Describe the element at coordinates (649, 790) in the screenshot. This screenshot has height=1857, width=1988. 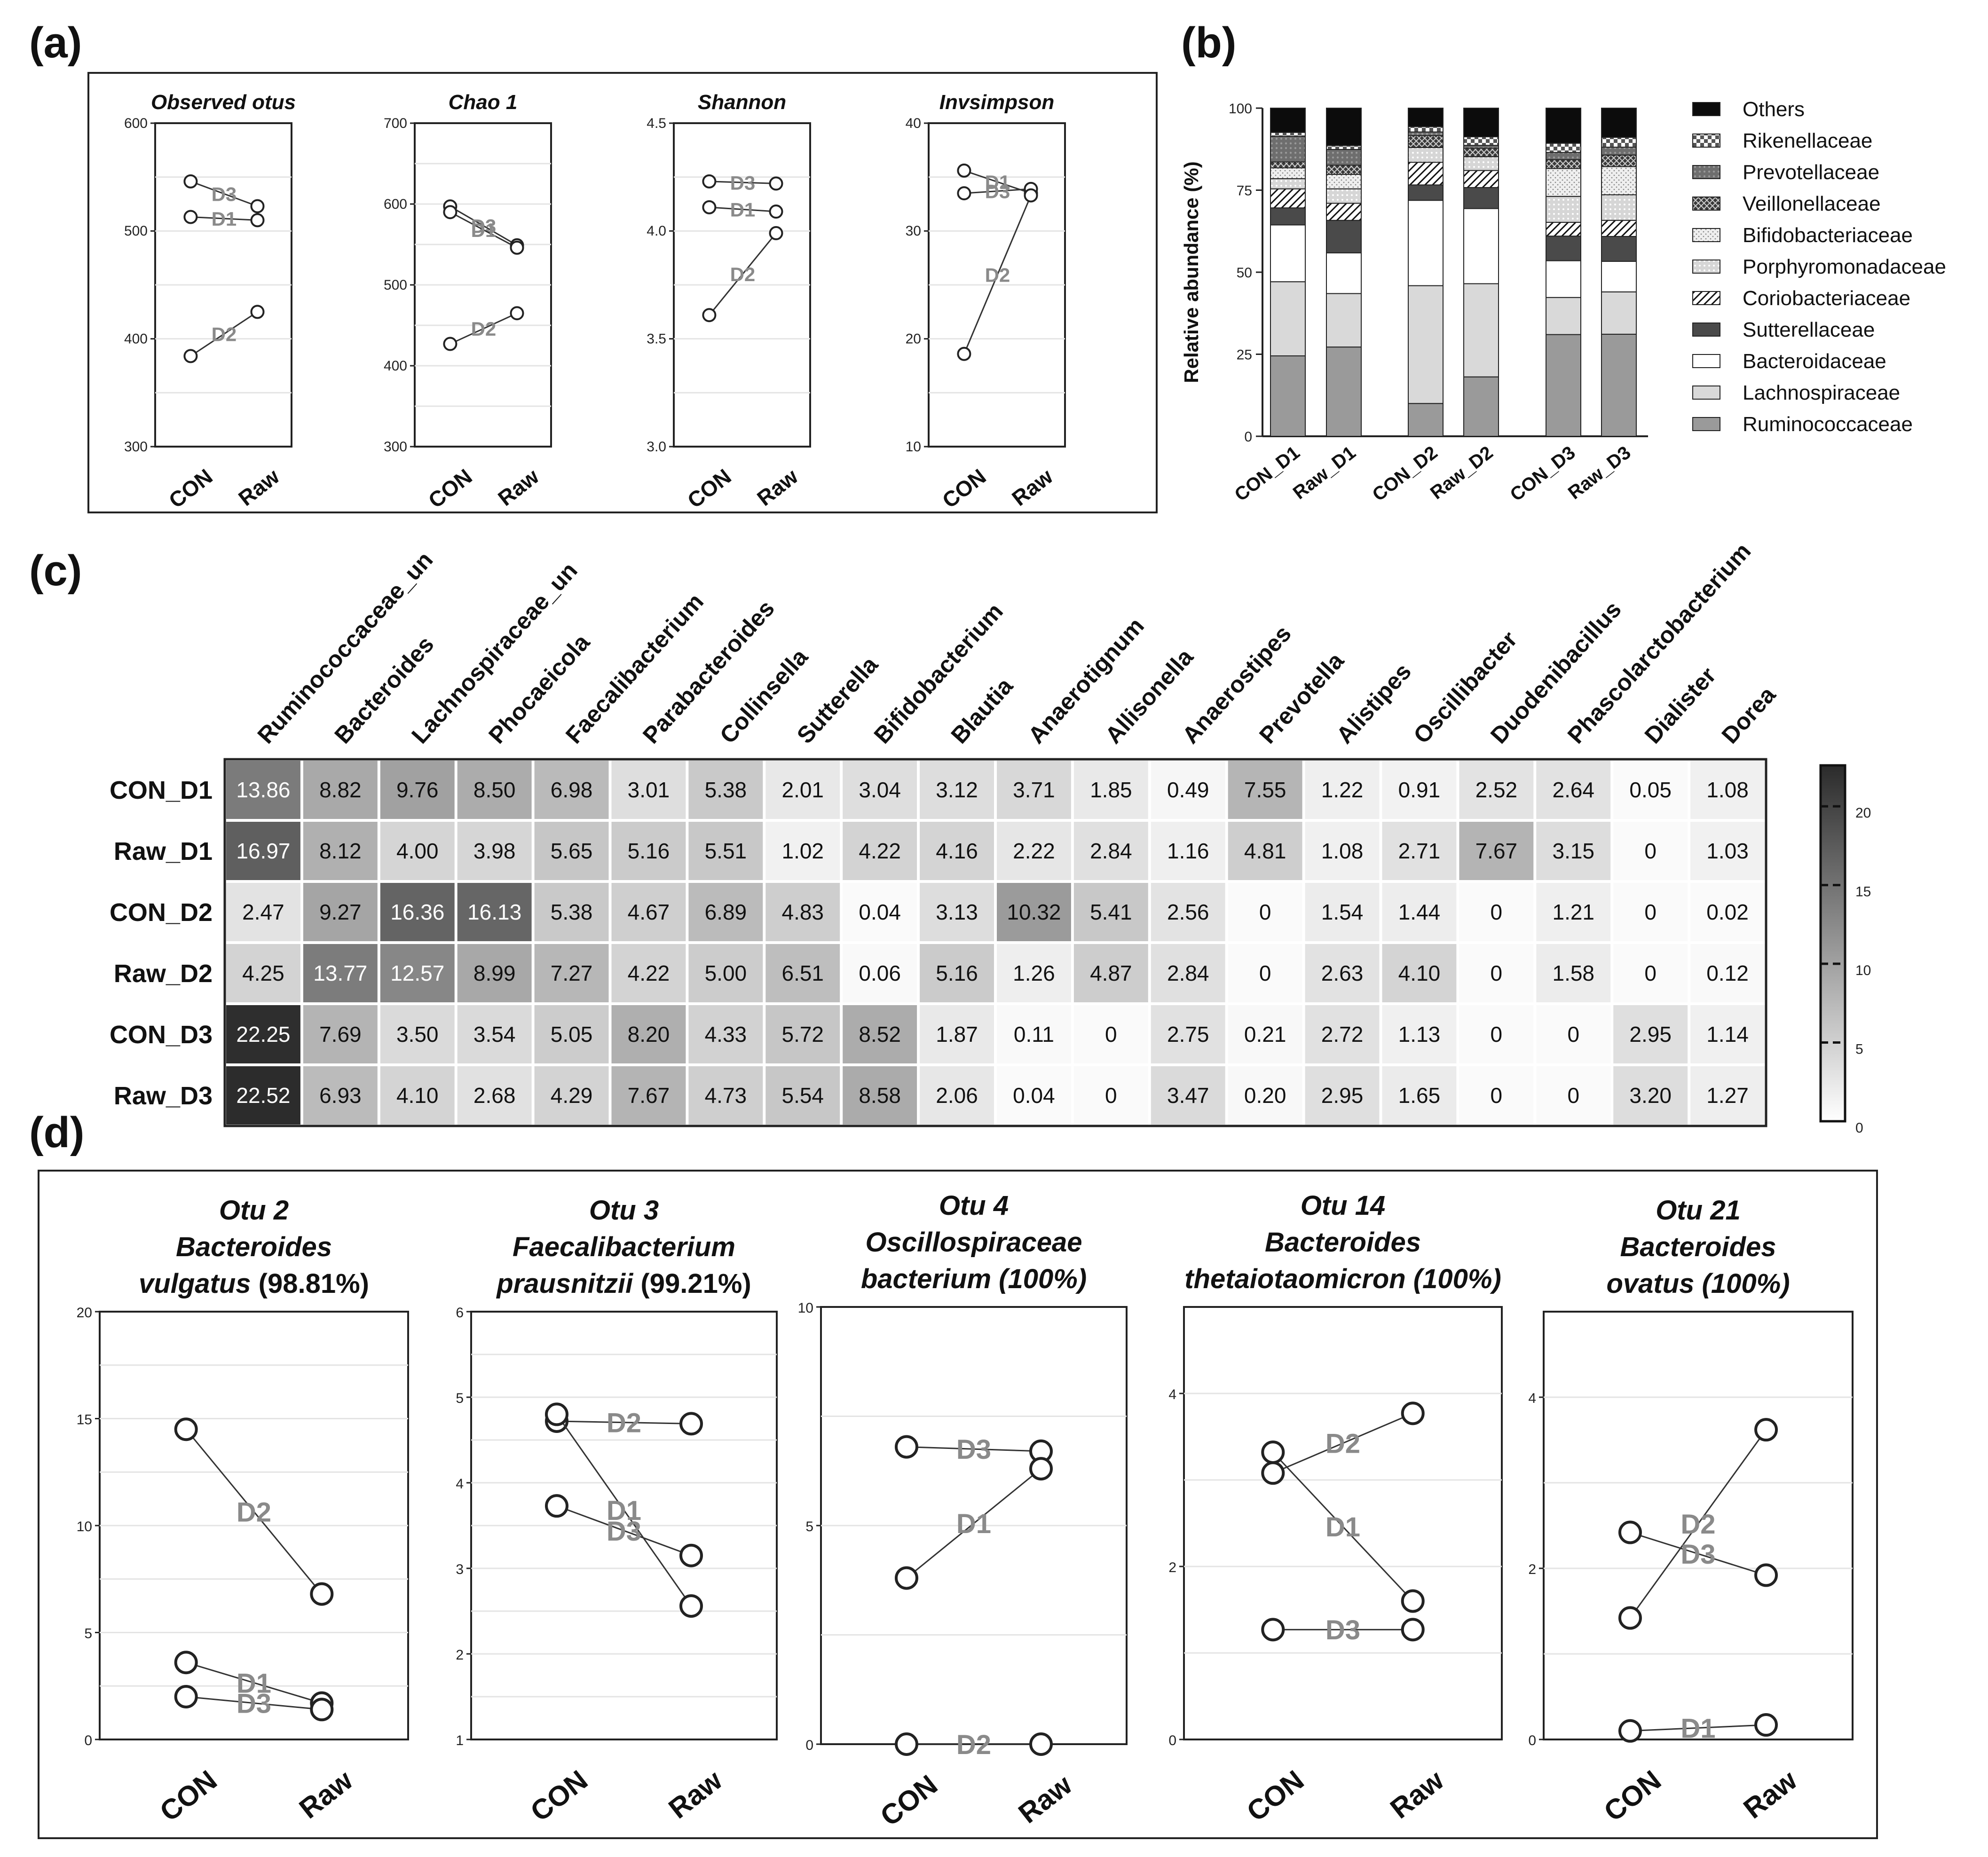
I see `heatmap-cell-value: 3.01` at that location.